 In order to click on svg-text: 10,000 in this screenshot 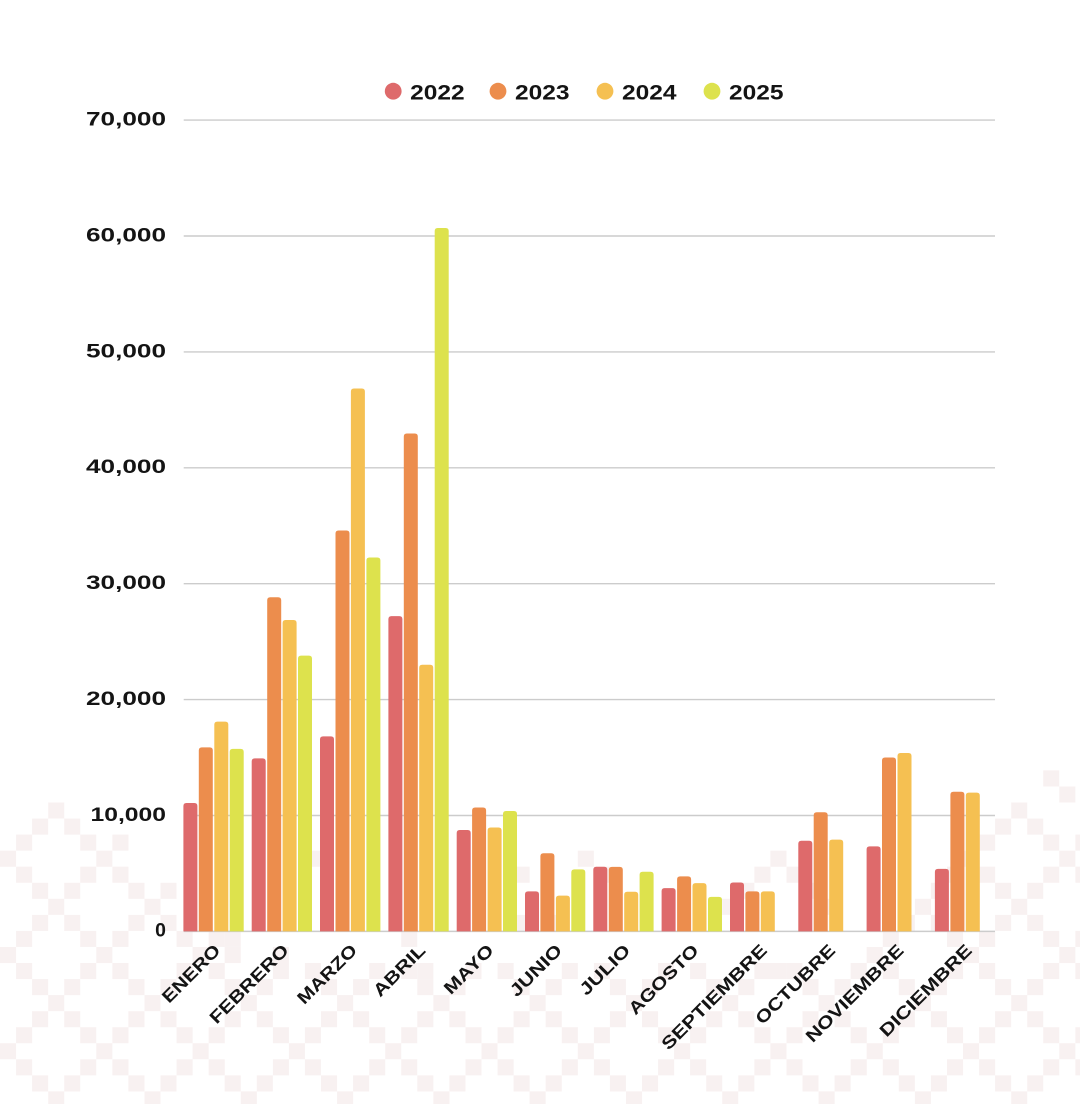, I will do `click(129, 815)`.